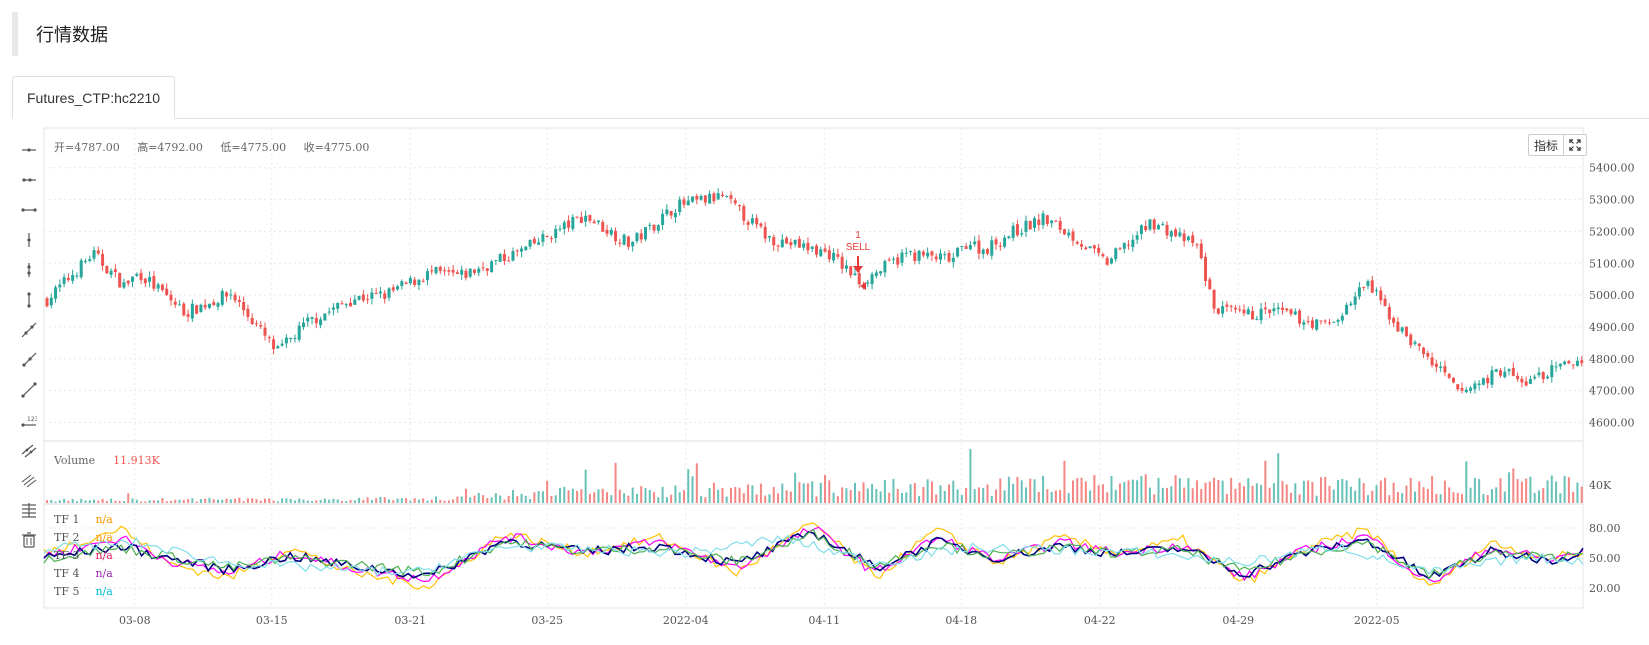 This screenshot has width=1649, height=645. What do you see at coordinates (94, 97) in the screenshot?
I see `tab-futures-symbol: Futures_CTP:hc2210` at bounding box center [94, 97].